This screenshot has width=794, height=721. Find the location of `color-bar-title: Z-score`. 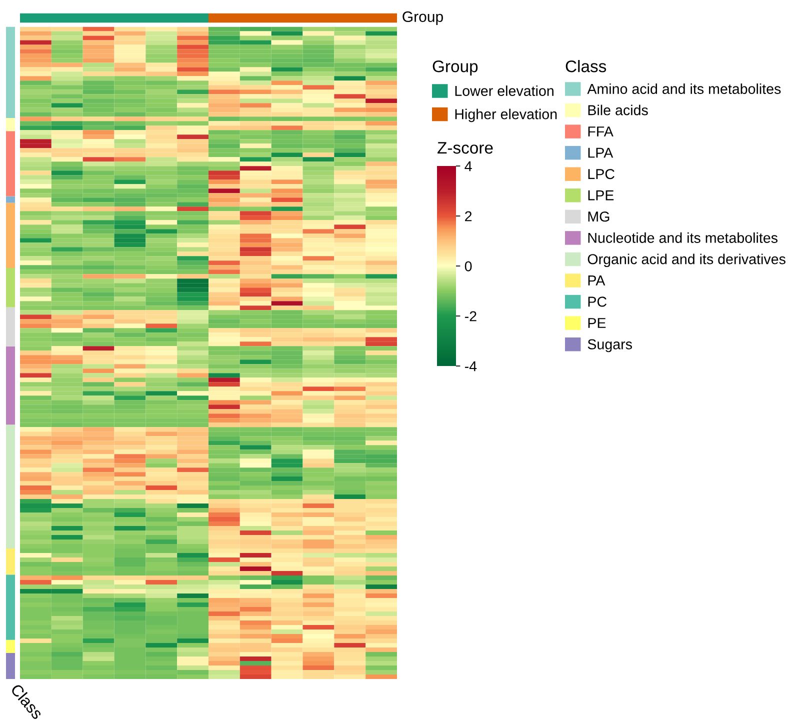

color-bar-title: Z-score is located at coordinates (465, 148).